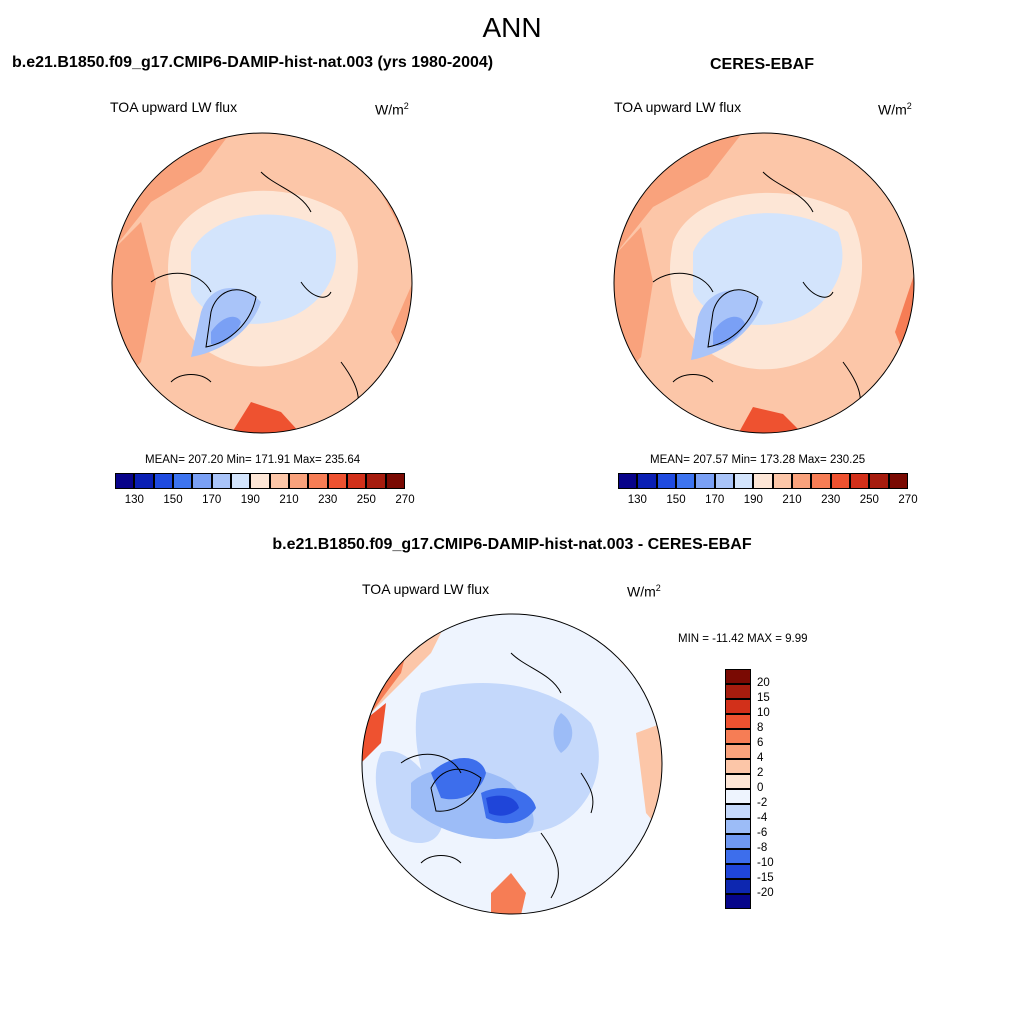  I want to click on figure-title: ANN, so click(512, 27).